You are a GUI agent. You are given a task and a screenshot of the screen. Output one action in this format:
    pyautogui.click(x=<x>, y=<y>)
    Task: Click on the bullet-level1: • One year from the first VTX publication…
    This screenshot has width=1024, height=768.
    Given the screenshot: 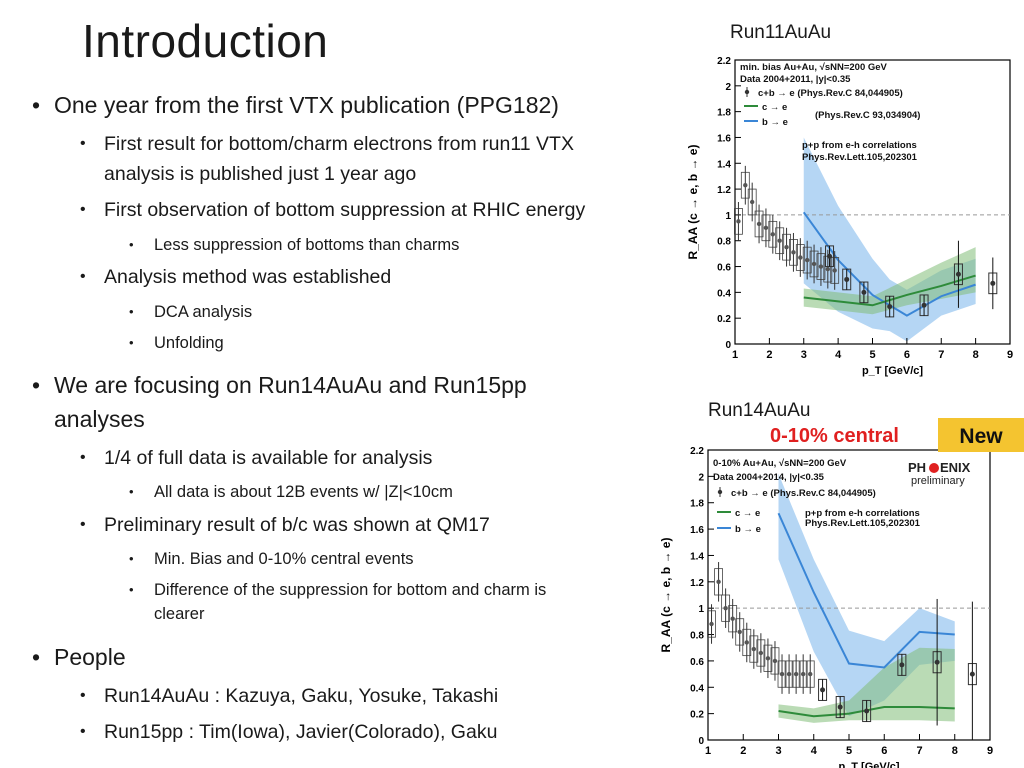 What is the action you would take?
    pyautogui.click(x=295, y=105)
    